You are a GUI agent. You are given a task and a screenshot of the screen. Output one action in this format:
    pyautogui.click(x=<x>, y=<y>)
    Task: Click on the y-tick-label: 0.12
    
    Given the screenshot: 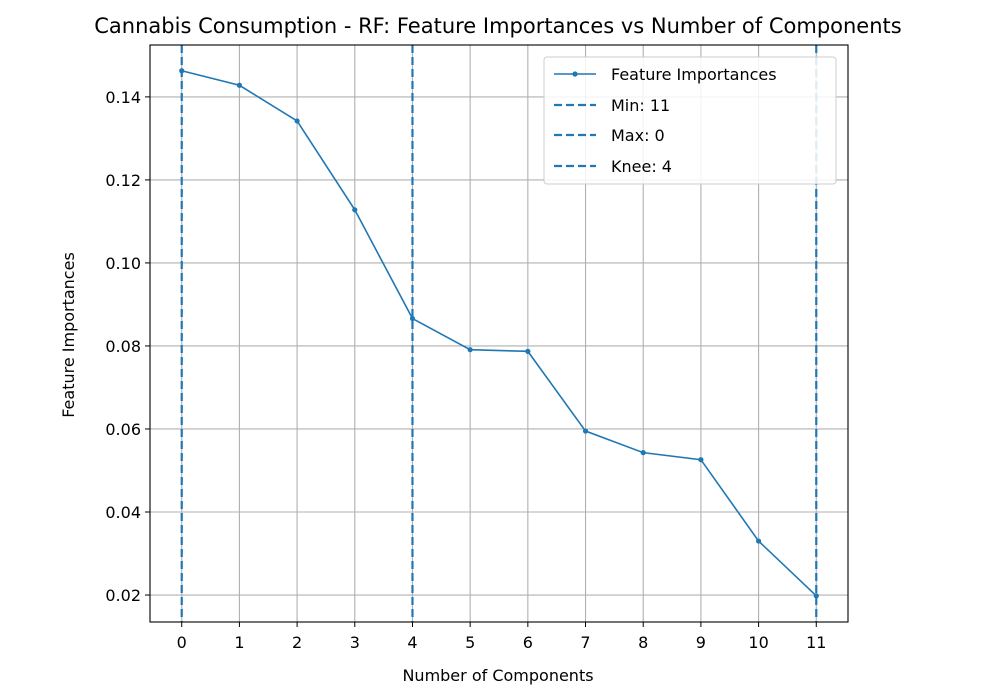 What is the action you would take?
    pyautogui.click(x=123, y=180)
    